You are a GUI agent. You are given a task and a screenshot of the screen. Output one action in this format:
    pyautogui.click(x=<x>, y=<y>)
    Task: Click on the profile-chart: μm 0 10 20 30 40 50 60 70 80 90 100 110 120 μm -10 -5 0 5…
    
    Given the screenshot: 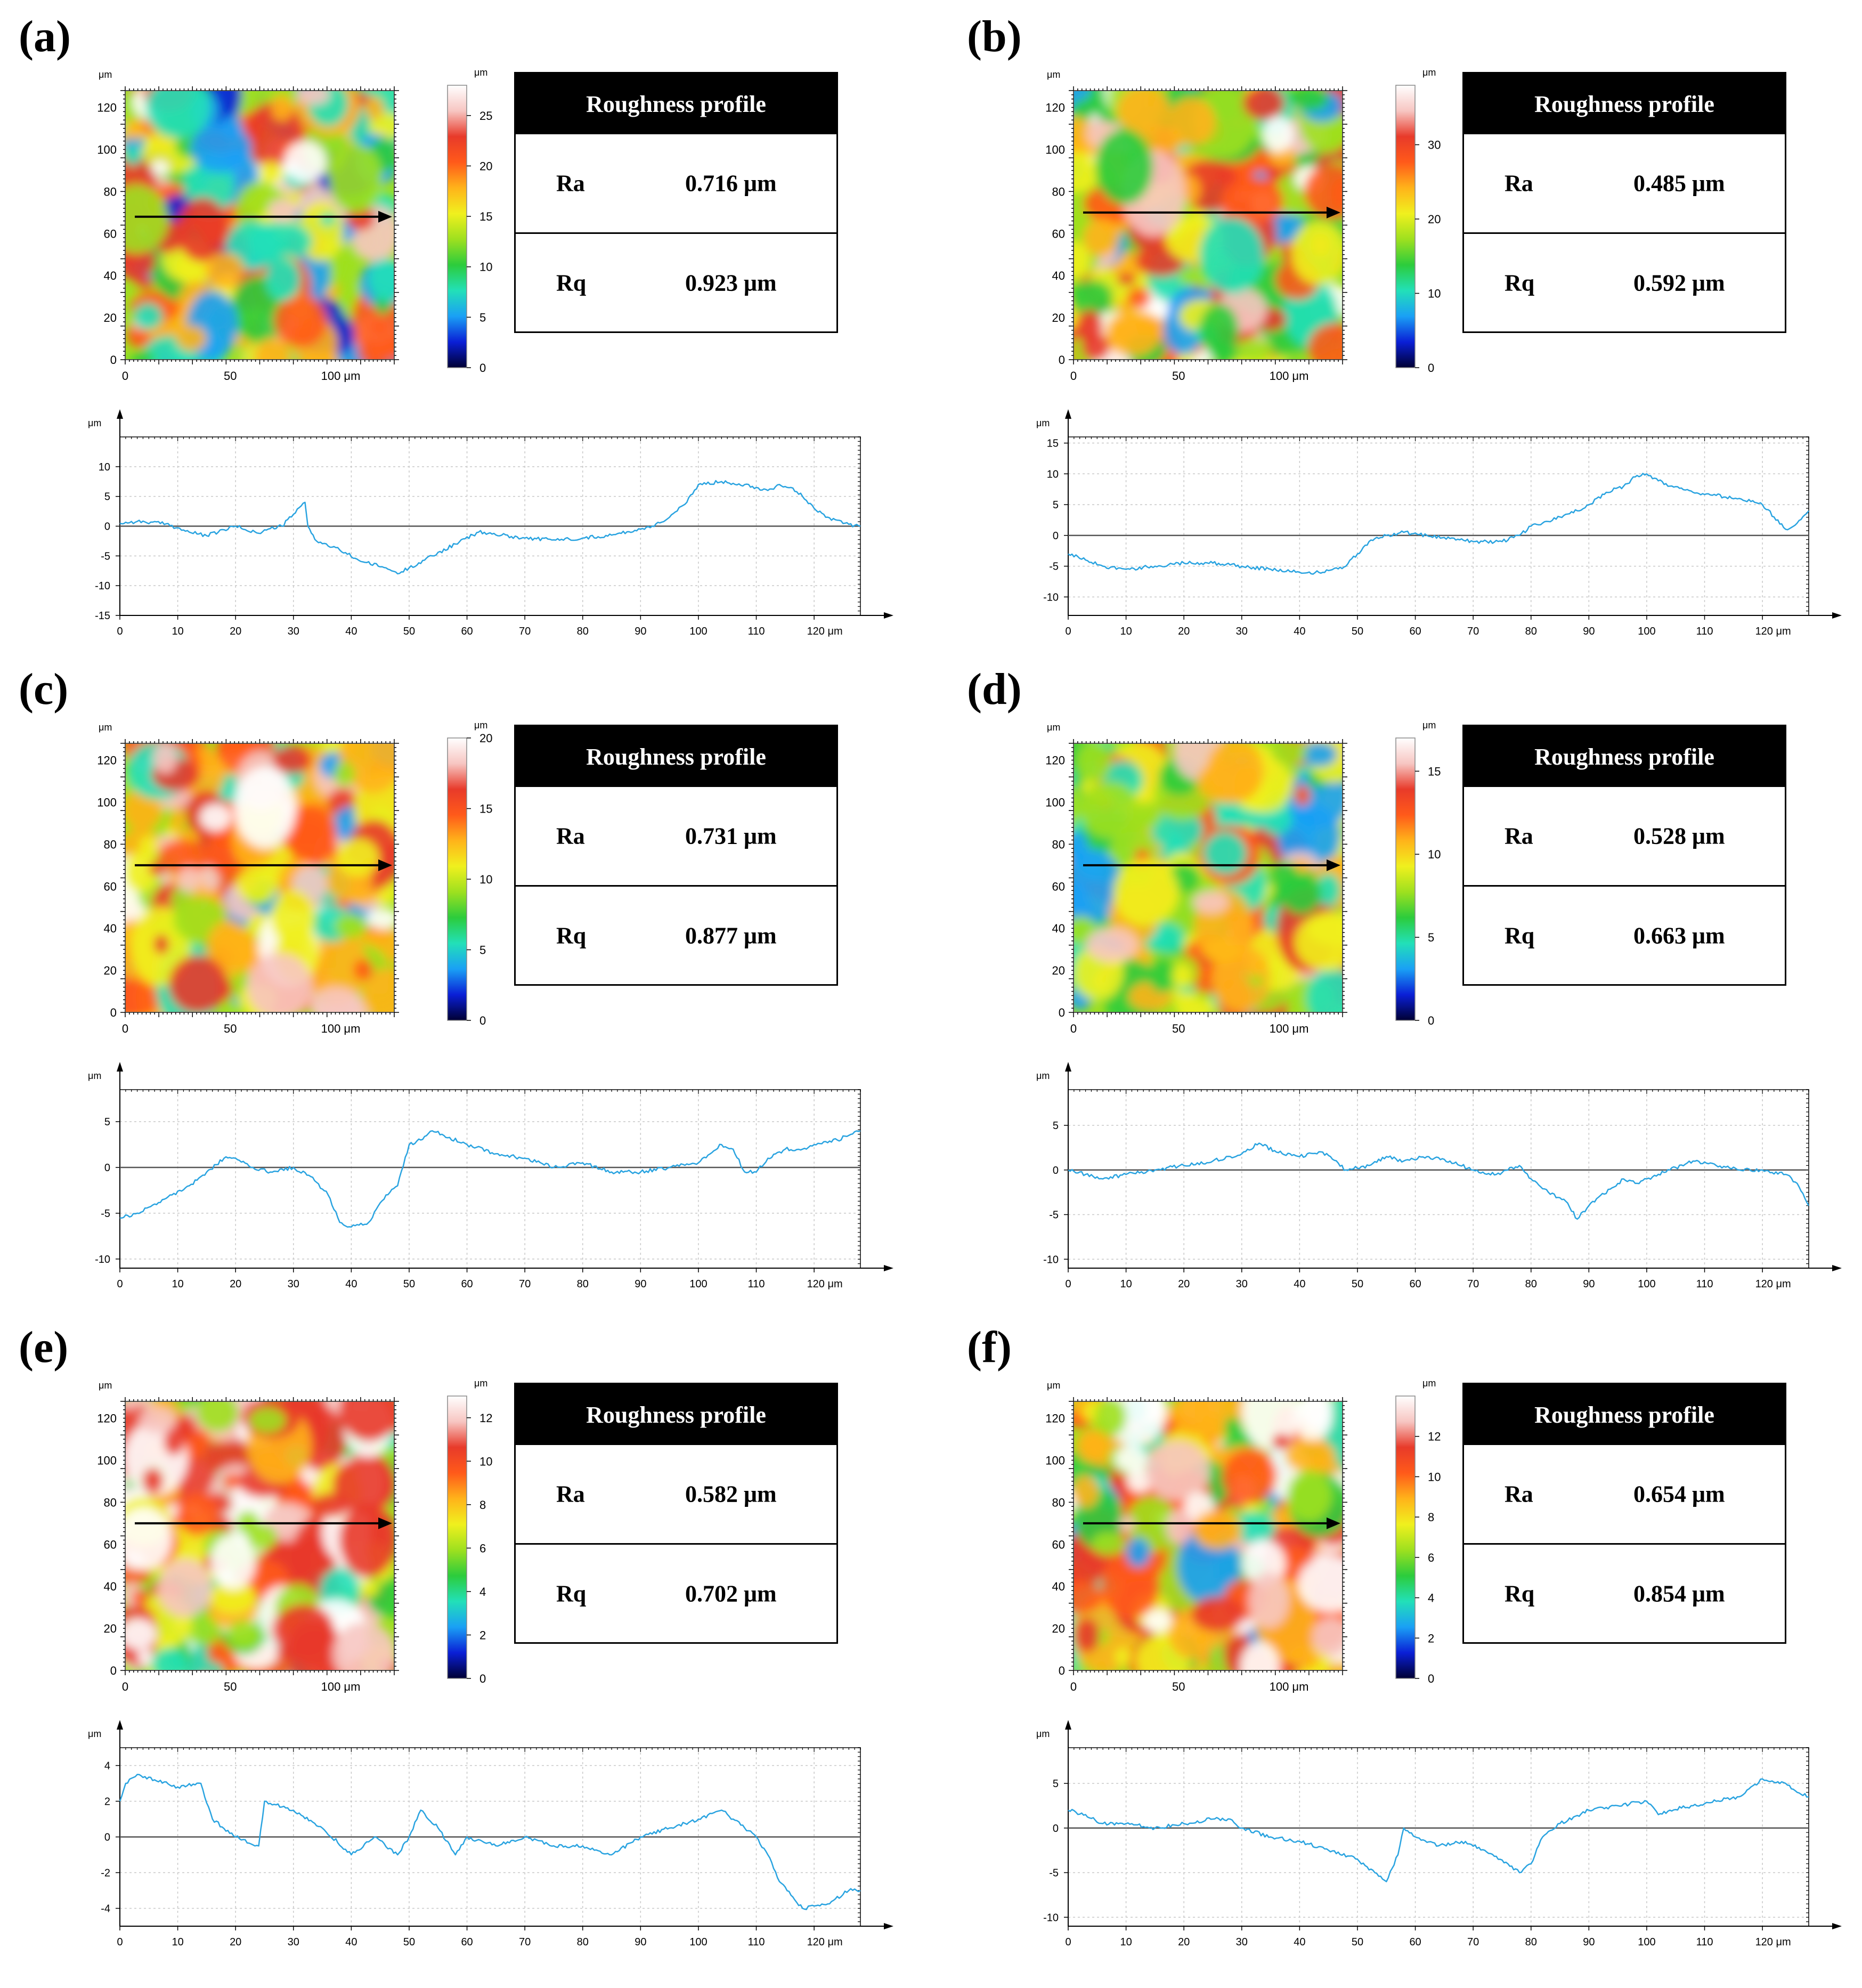 What is the action you would take?
    pyautogui.click(x=1439, y=523)
    